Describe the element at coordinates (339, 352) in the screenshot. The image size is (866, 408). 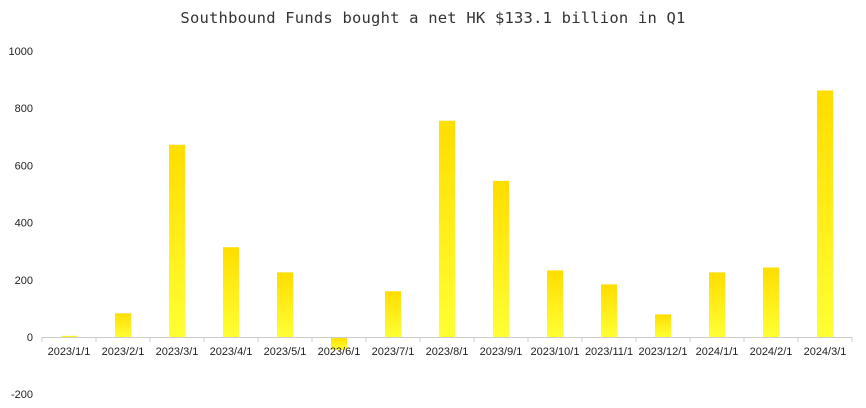
I see `x-tick-label: 2023/6/1` at that location.